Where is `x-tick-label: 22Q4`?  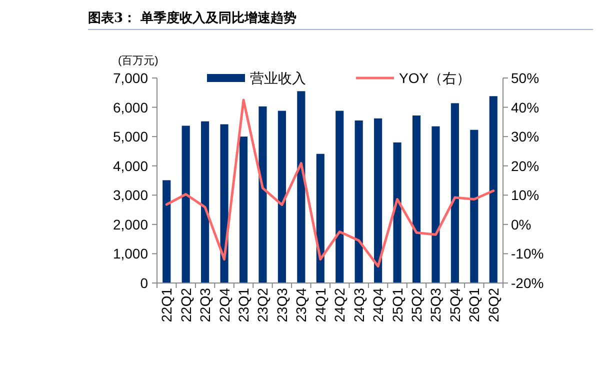
x-tick-label: 22Q4 is located at coordinates (224, 305).